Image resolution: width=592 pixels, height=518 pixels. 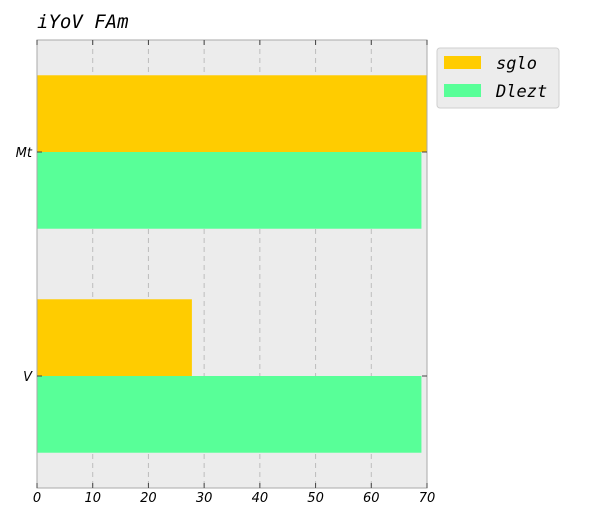 What do you see at coordinates (498, 78) in the screenshot?
I see `legend: sglo Dlezt` at bounding box center [498, 78].